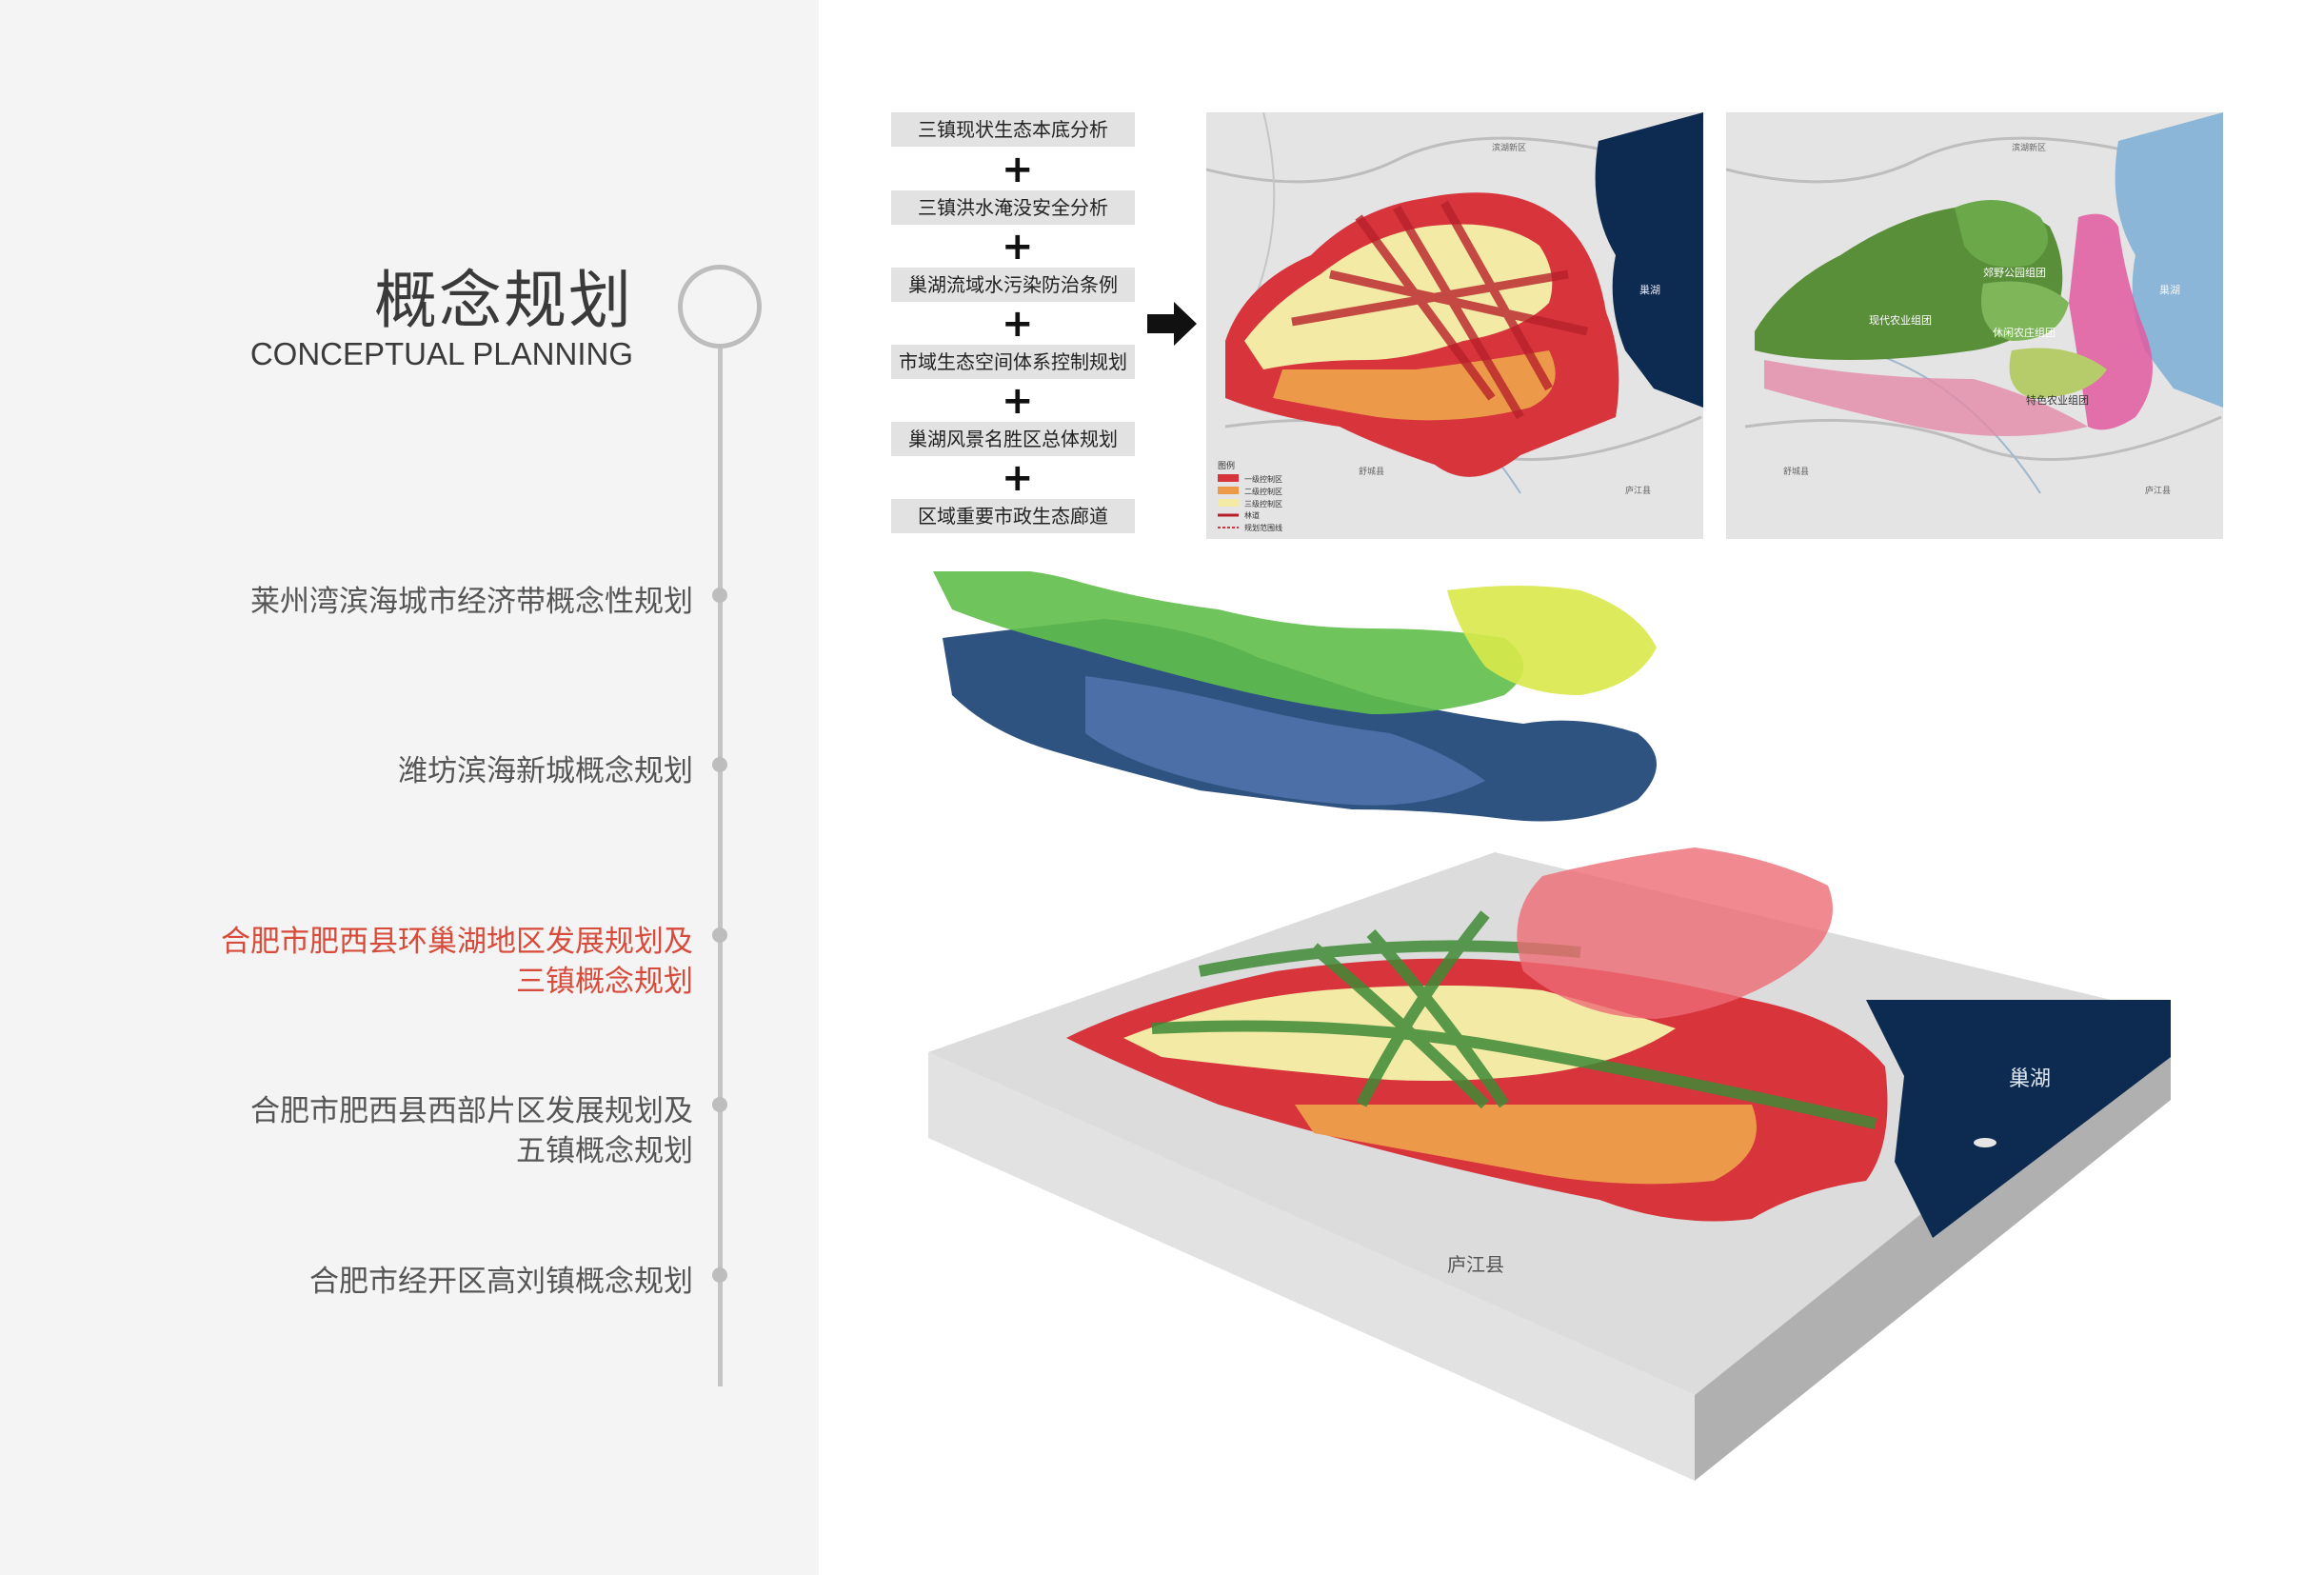  I want to click on nav-item-gaoliu: 合肥市经开区高刘镇概念规划, so click(501, 1282).